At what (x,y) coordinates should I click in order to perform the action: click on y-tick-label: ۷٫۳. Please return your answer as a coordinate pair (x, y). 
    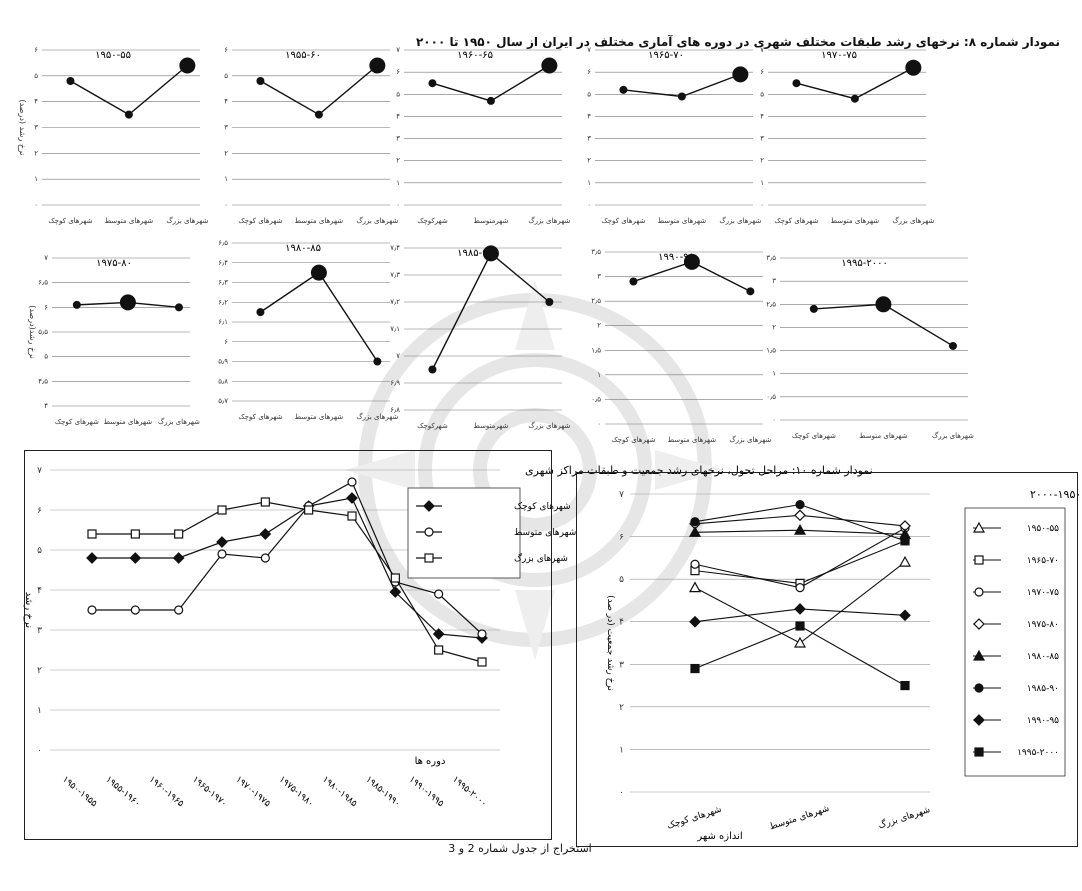
    Looking at the image, I should click on (395, 275).